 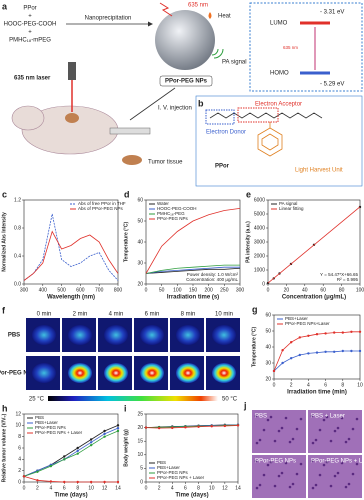 I want to click on panel-b-box, so click(x=279, y=141).